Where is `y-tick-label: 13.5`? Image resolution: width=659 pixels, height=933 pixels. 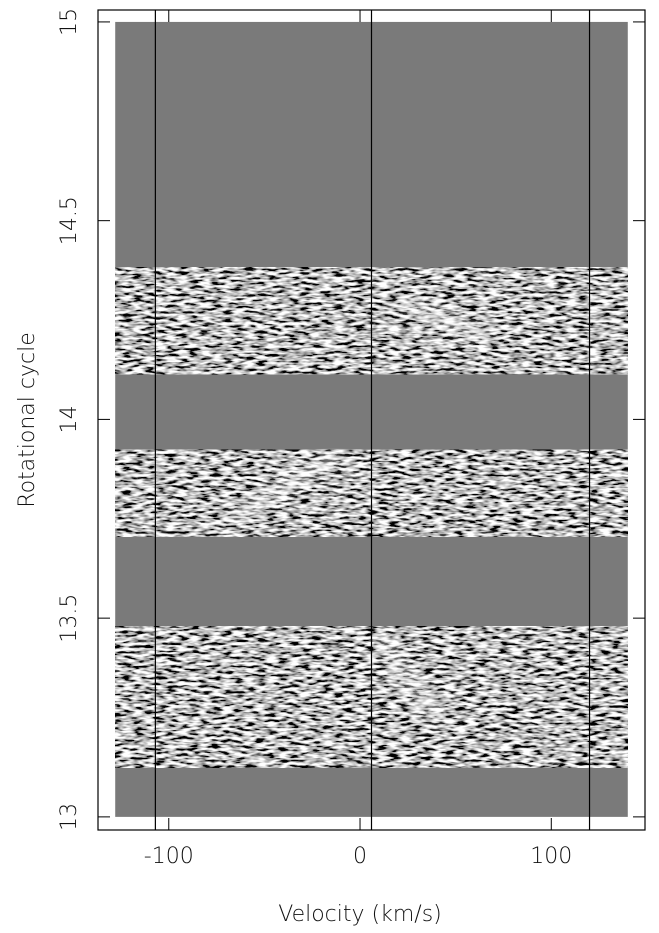 y-tick-label: 13.5 is located at coordinates (69, 618).